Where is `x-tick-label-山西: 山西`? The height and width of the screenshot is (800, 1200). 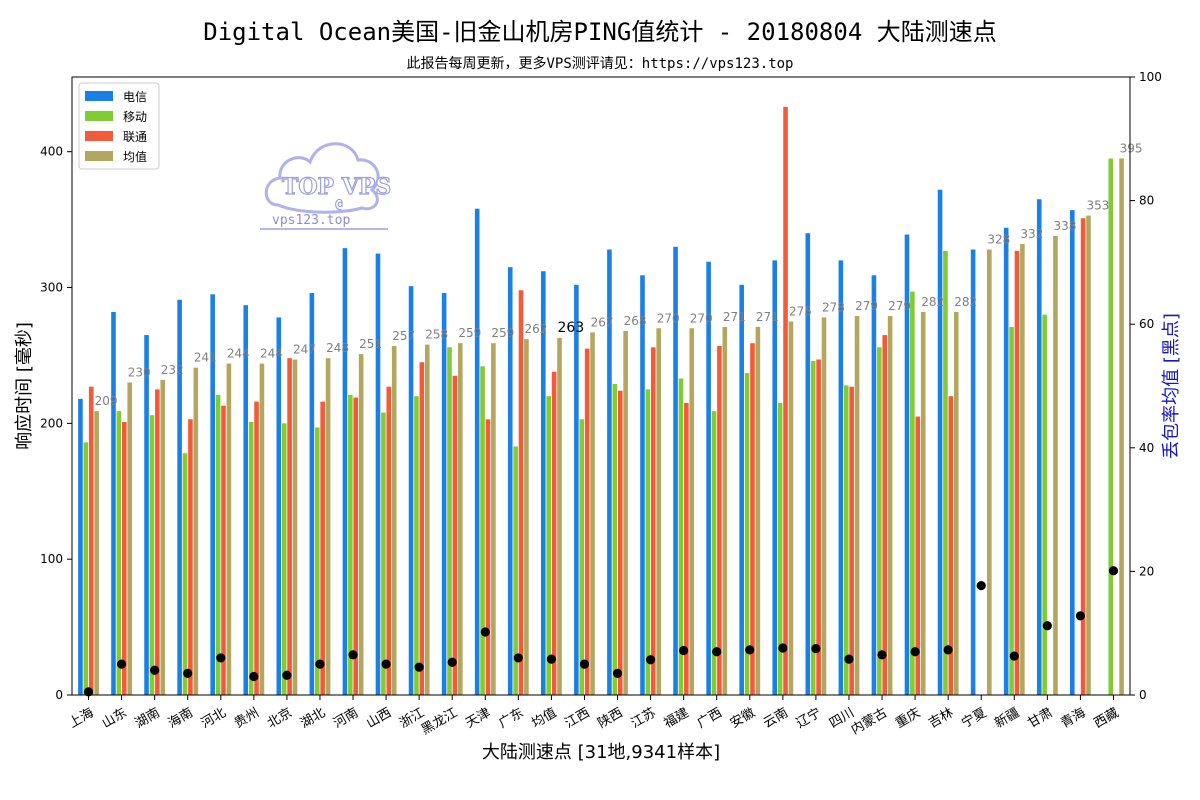
x-tick-label-山西: 山西 is located at coordinates (379, 718).